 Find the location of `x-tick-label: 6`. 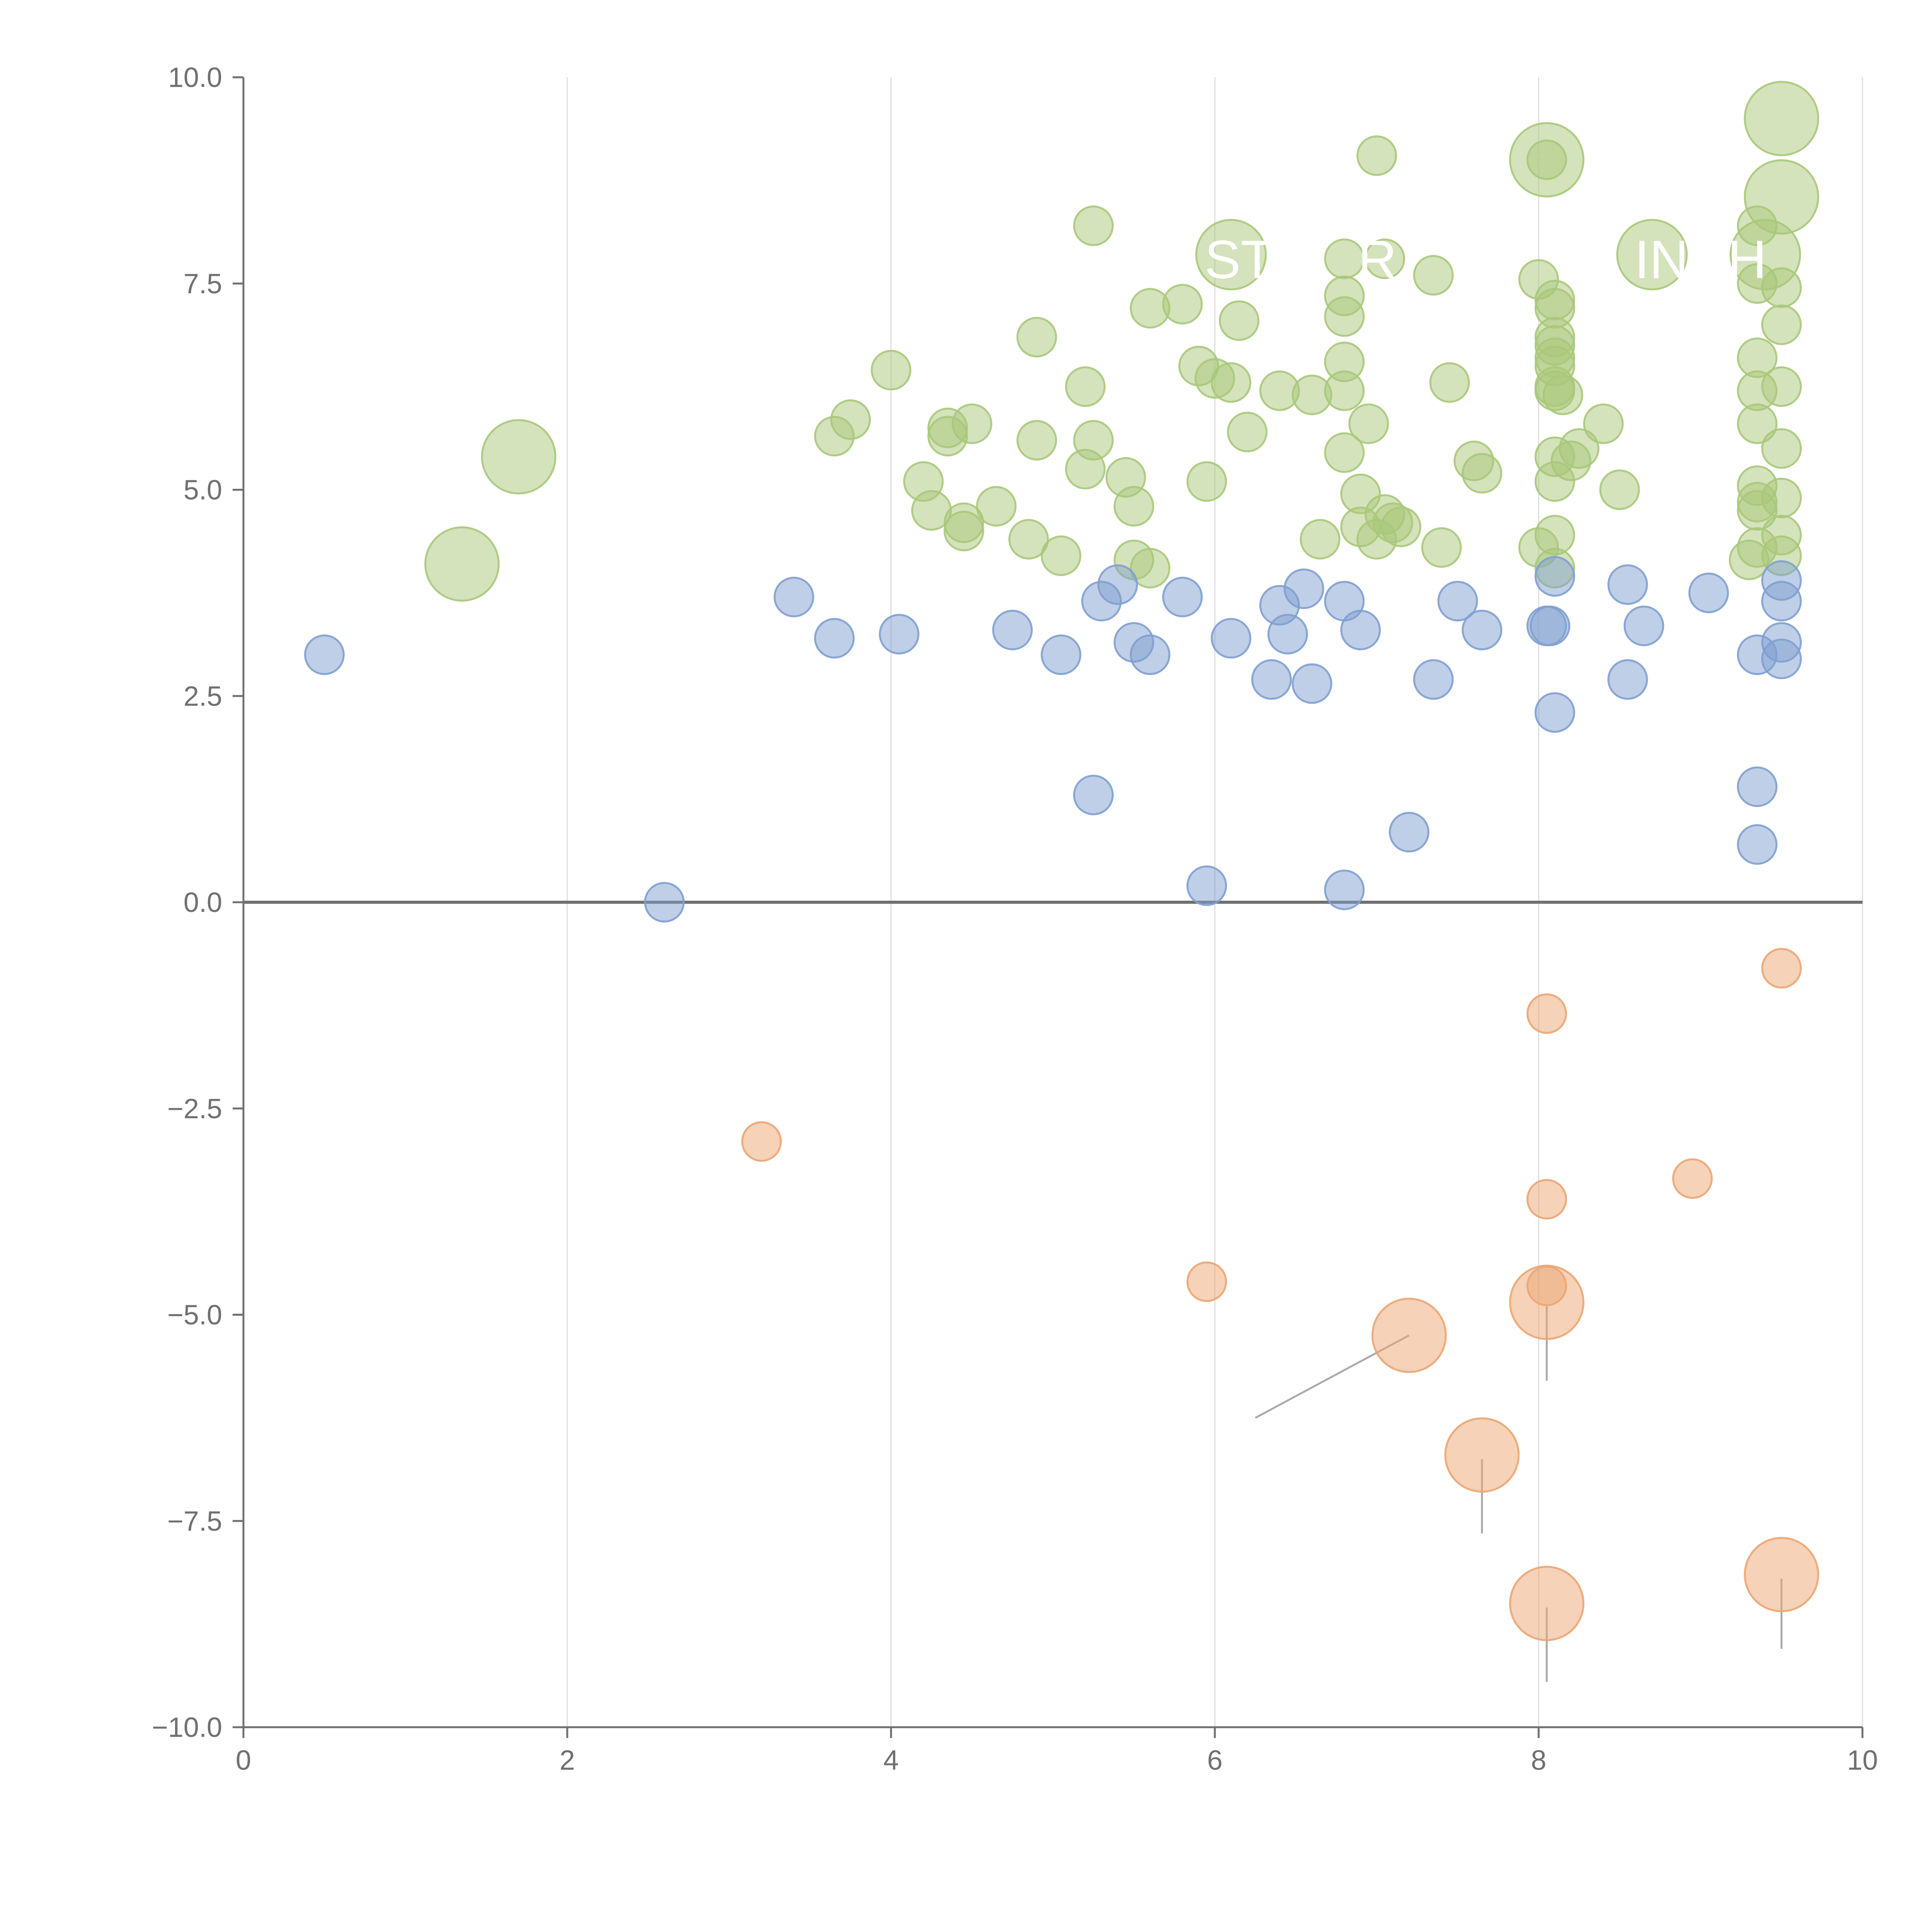

x-tick-label: 6 is located at coordinates (1215, 1760).